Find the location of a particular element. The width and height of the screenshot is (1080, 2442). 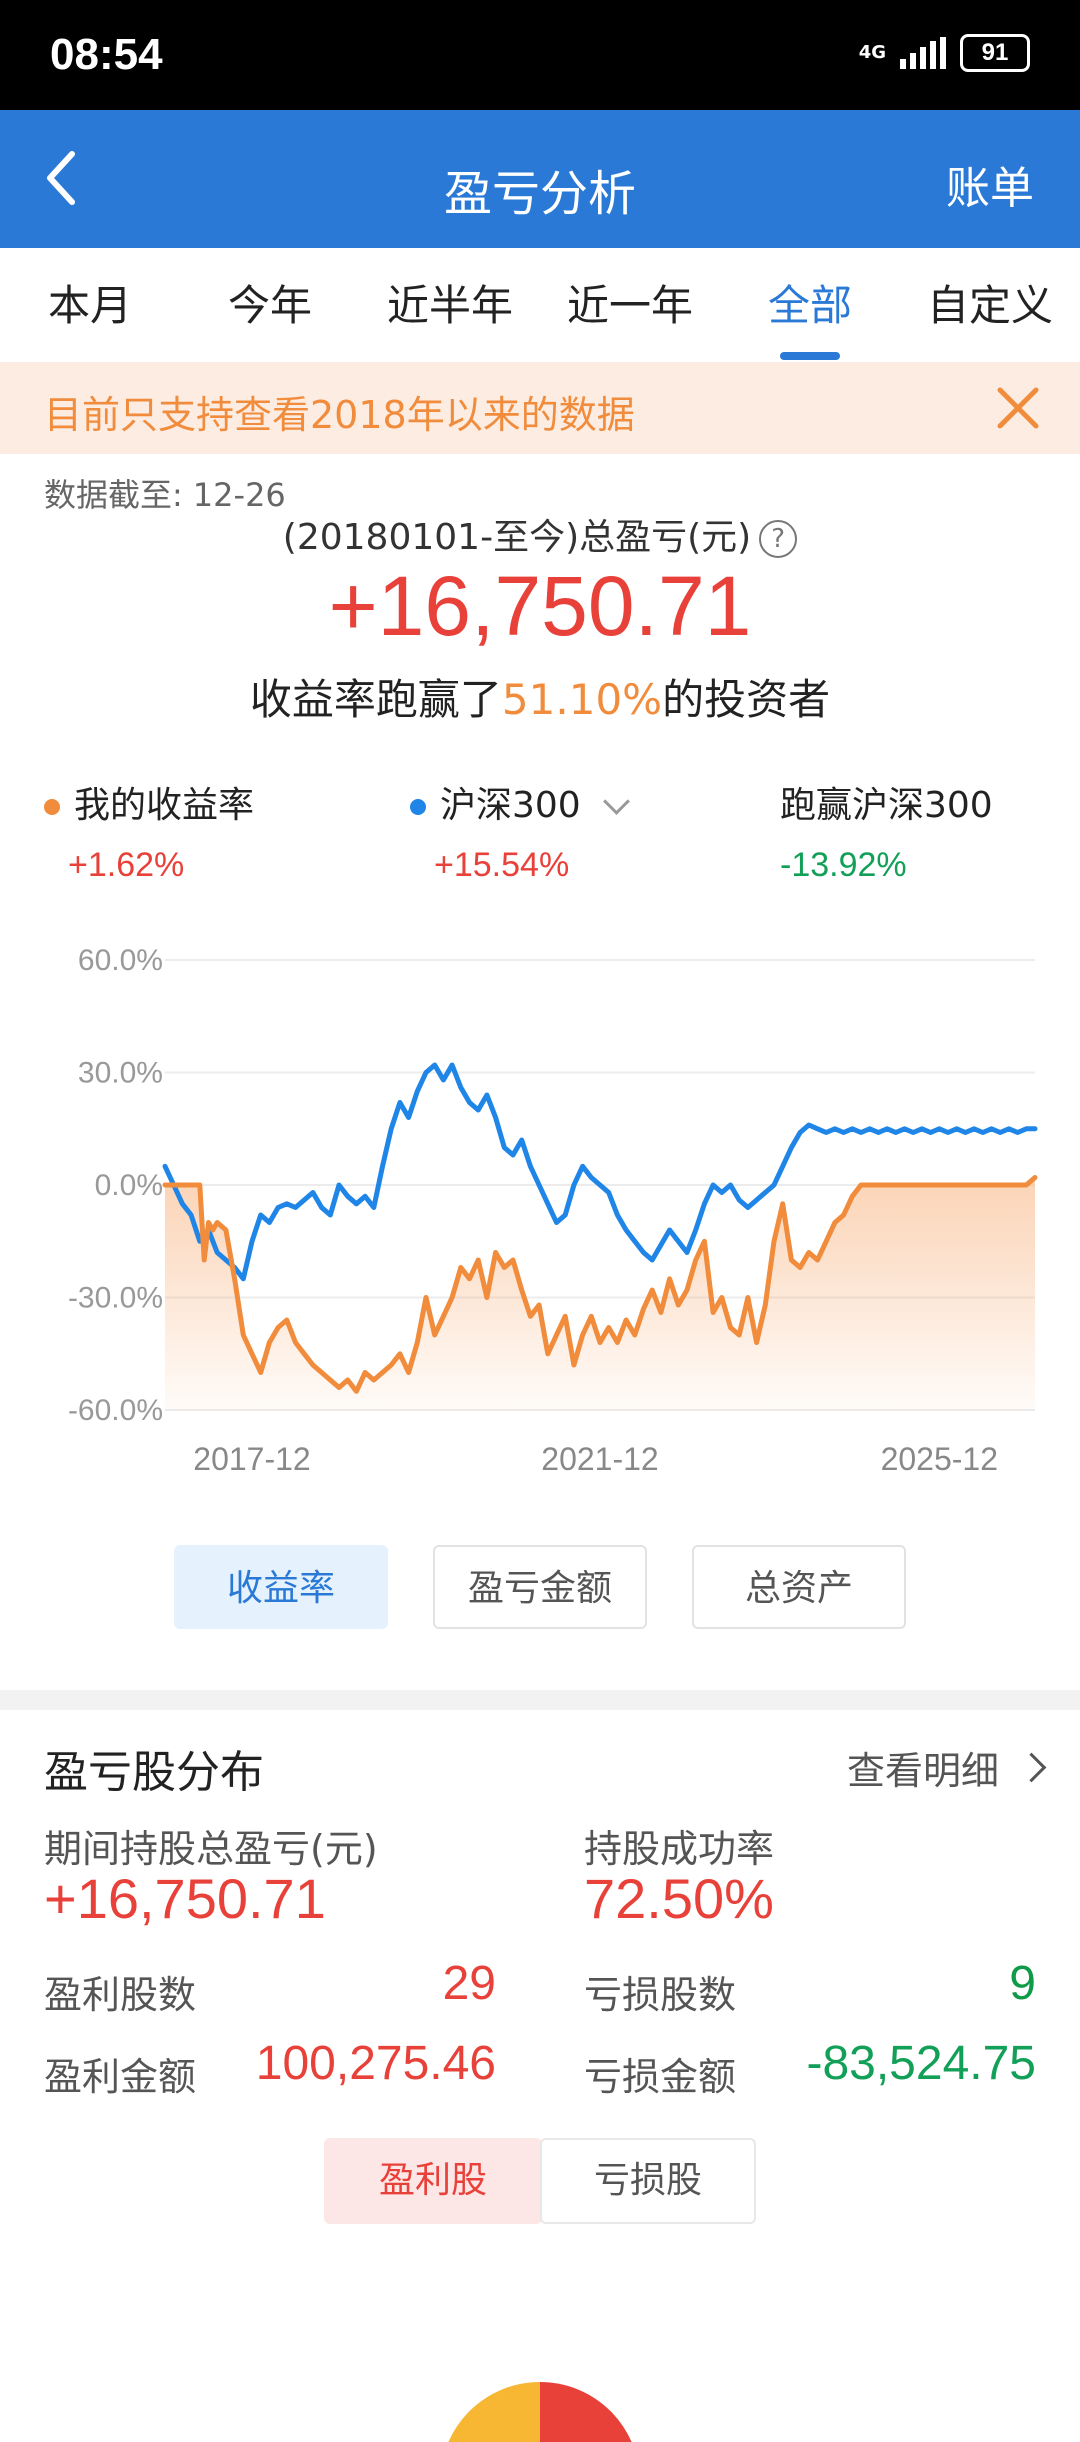

x-tick-label: 2017-12 is located at coordinates (251, 1459).